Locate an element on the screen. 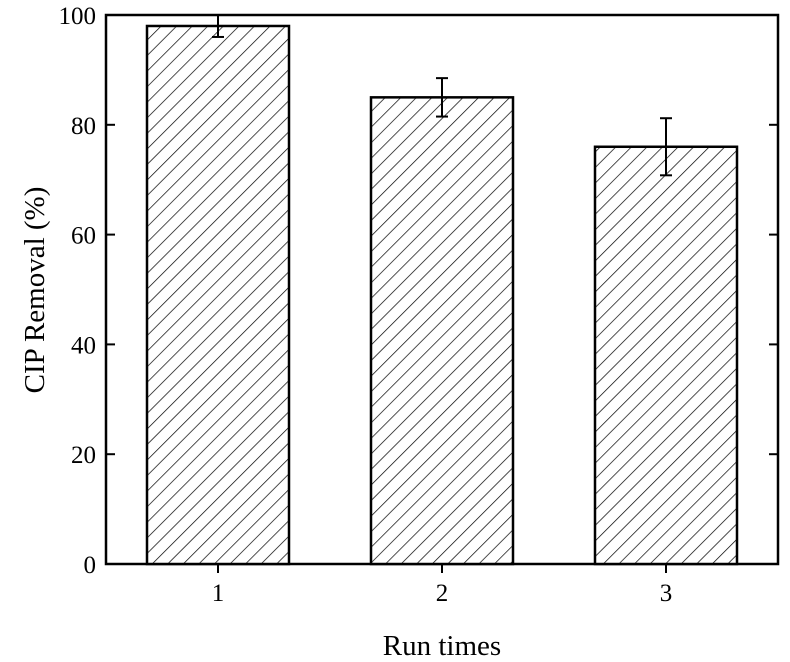 This screenshot has height=662, width=790. y-tick-label: 60 is located at coordinates (83, 236).